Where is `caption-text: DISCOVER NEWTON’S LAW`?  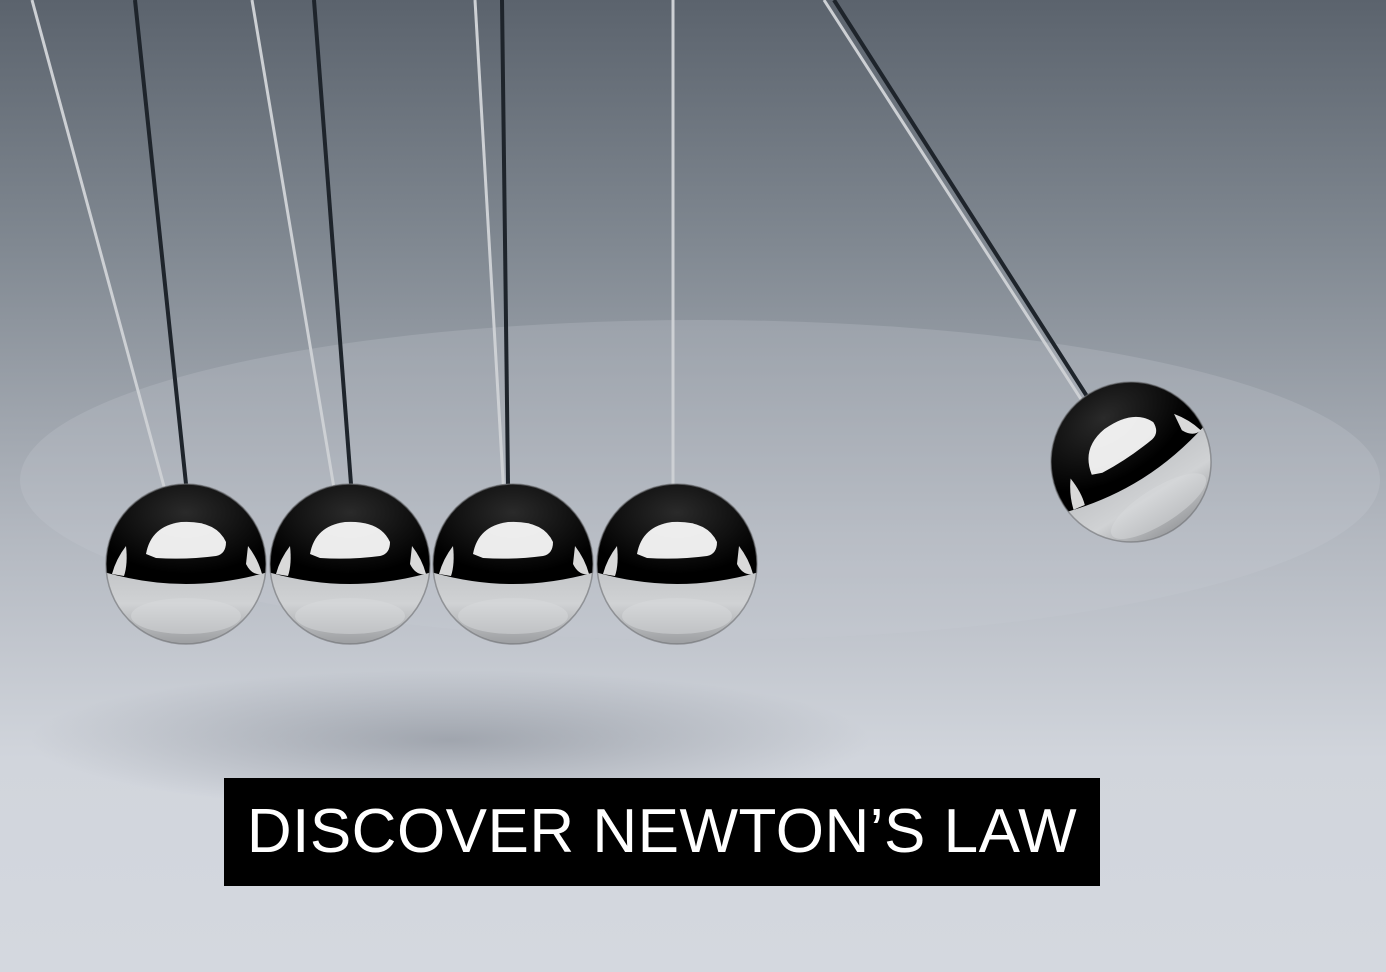
caption-text: DISCOVER NEWTON’S LAW is located at coordinates (662, 831).